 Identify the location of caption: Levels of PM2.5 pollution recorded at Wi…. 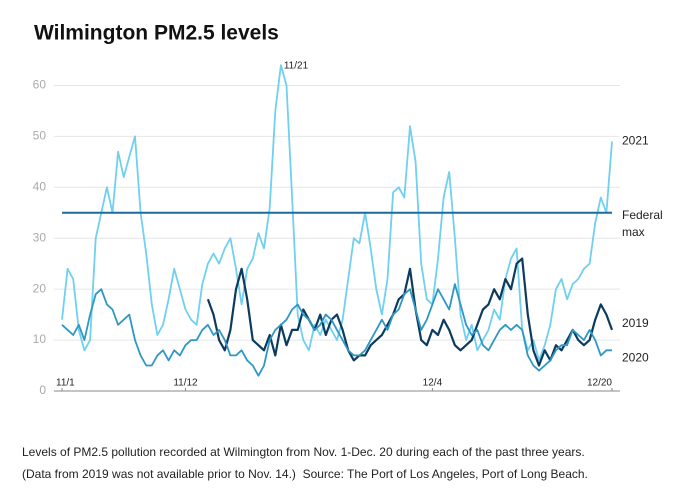
(357, 463).